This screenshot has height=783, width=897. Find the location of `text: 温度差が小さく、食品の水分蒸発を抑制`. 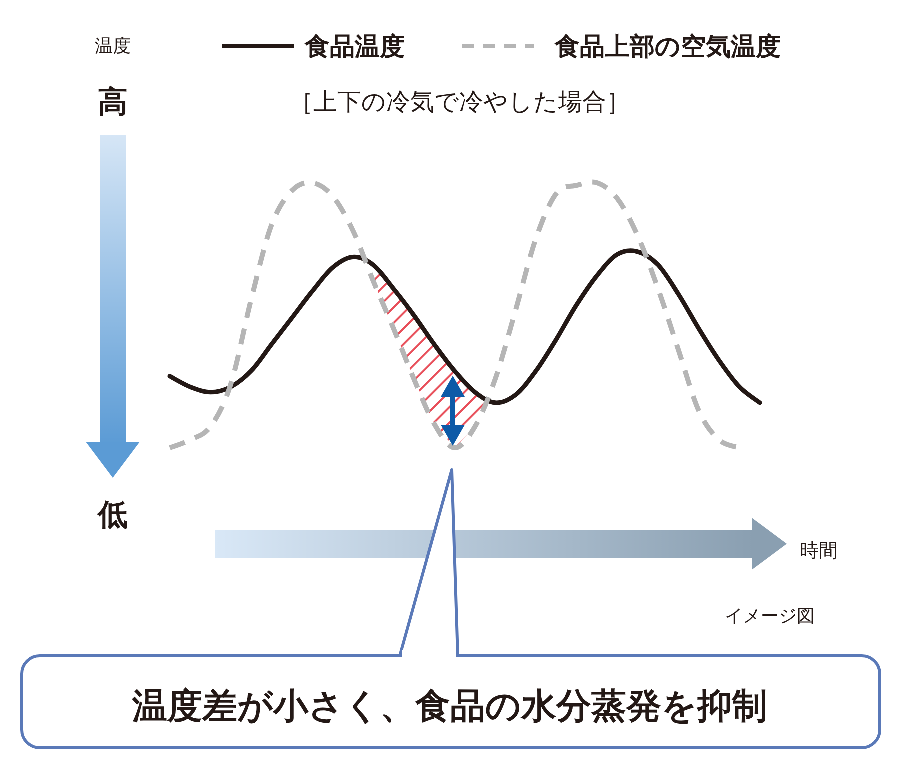

text: 温度差が小さく、食品の水分蒸発を抑制 is located at coordinates (450, 707).